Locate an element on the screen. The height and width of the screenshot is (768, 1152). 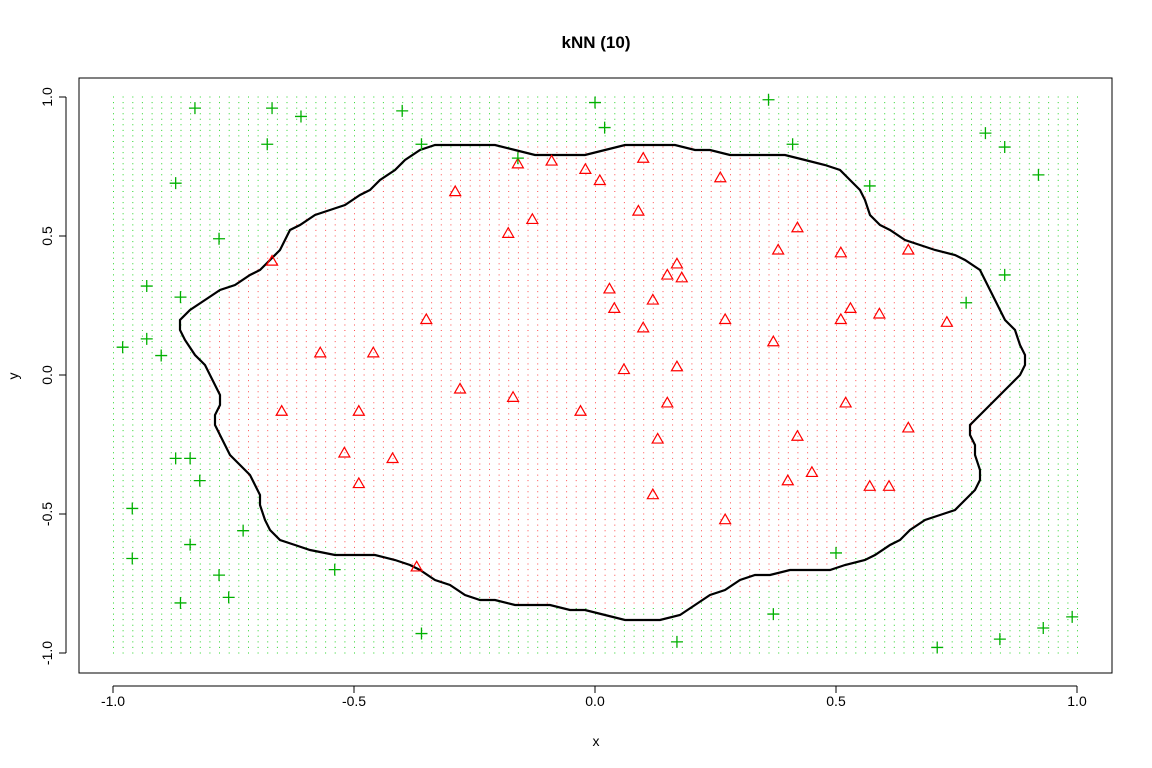
y-axis-label: y is located at coordinates (13, 376).